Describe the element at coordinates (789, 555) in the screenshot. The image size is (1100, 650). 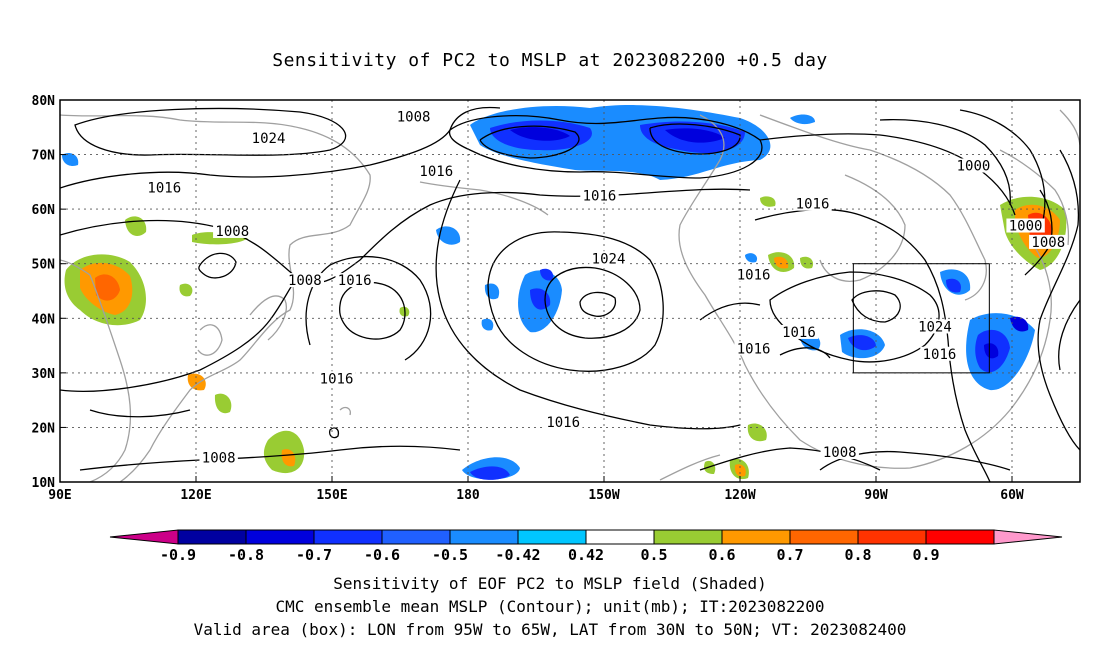
I see `colorbar-label: 0.7` at that location.